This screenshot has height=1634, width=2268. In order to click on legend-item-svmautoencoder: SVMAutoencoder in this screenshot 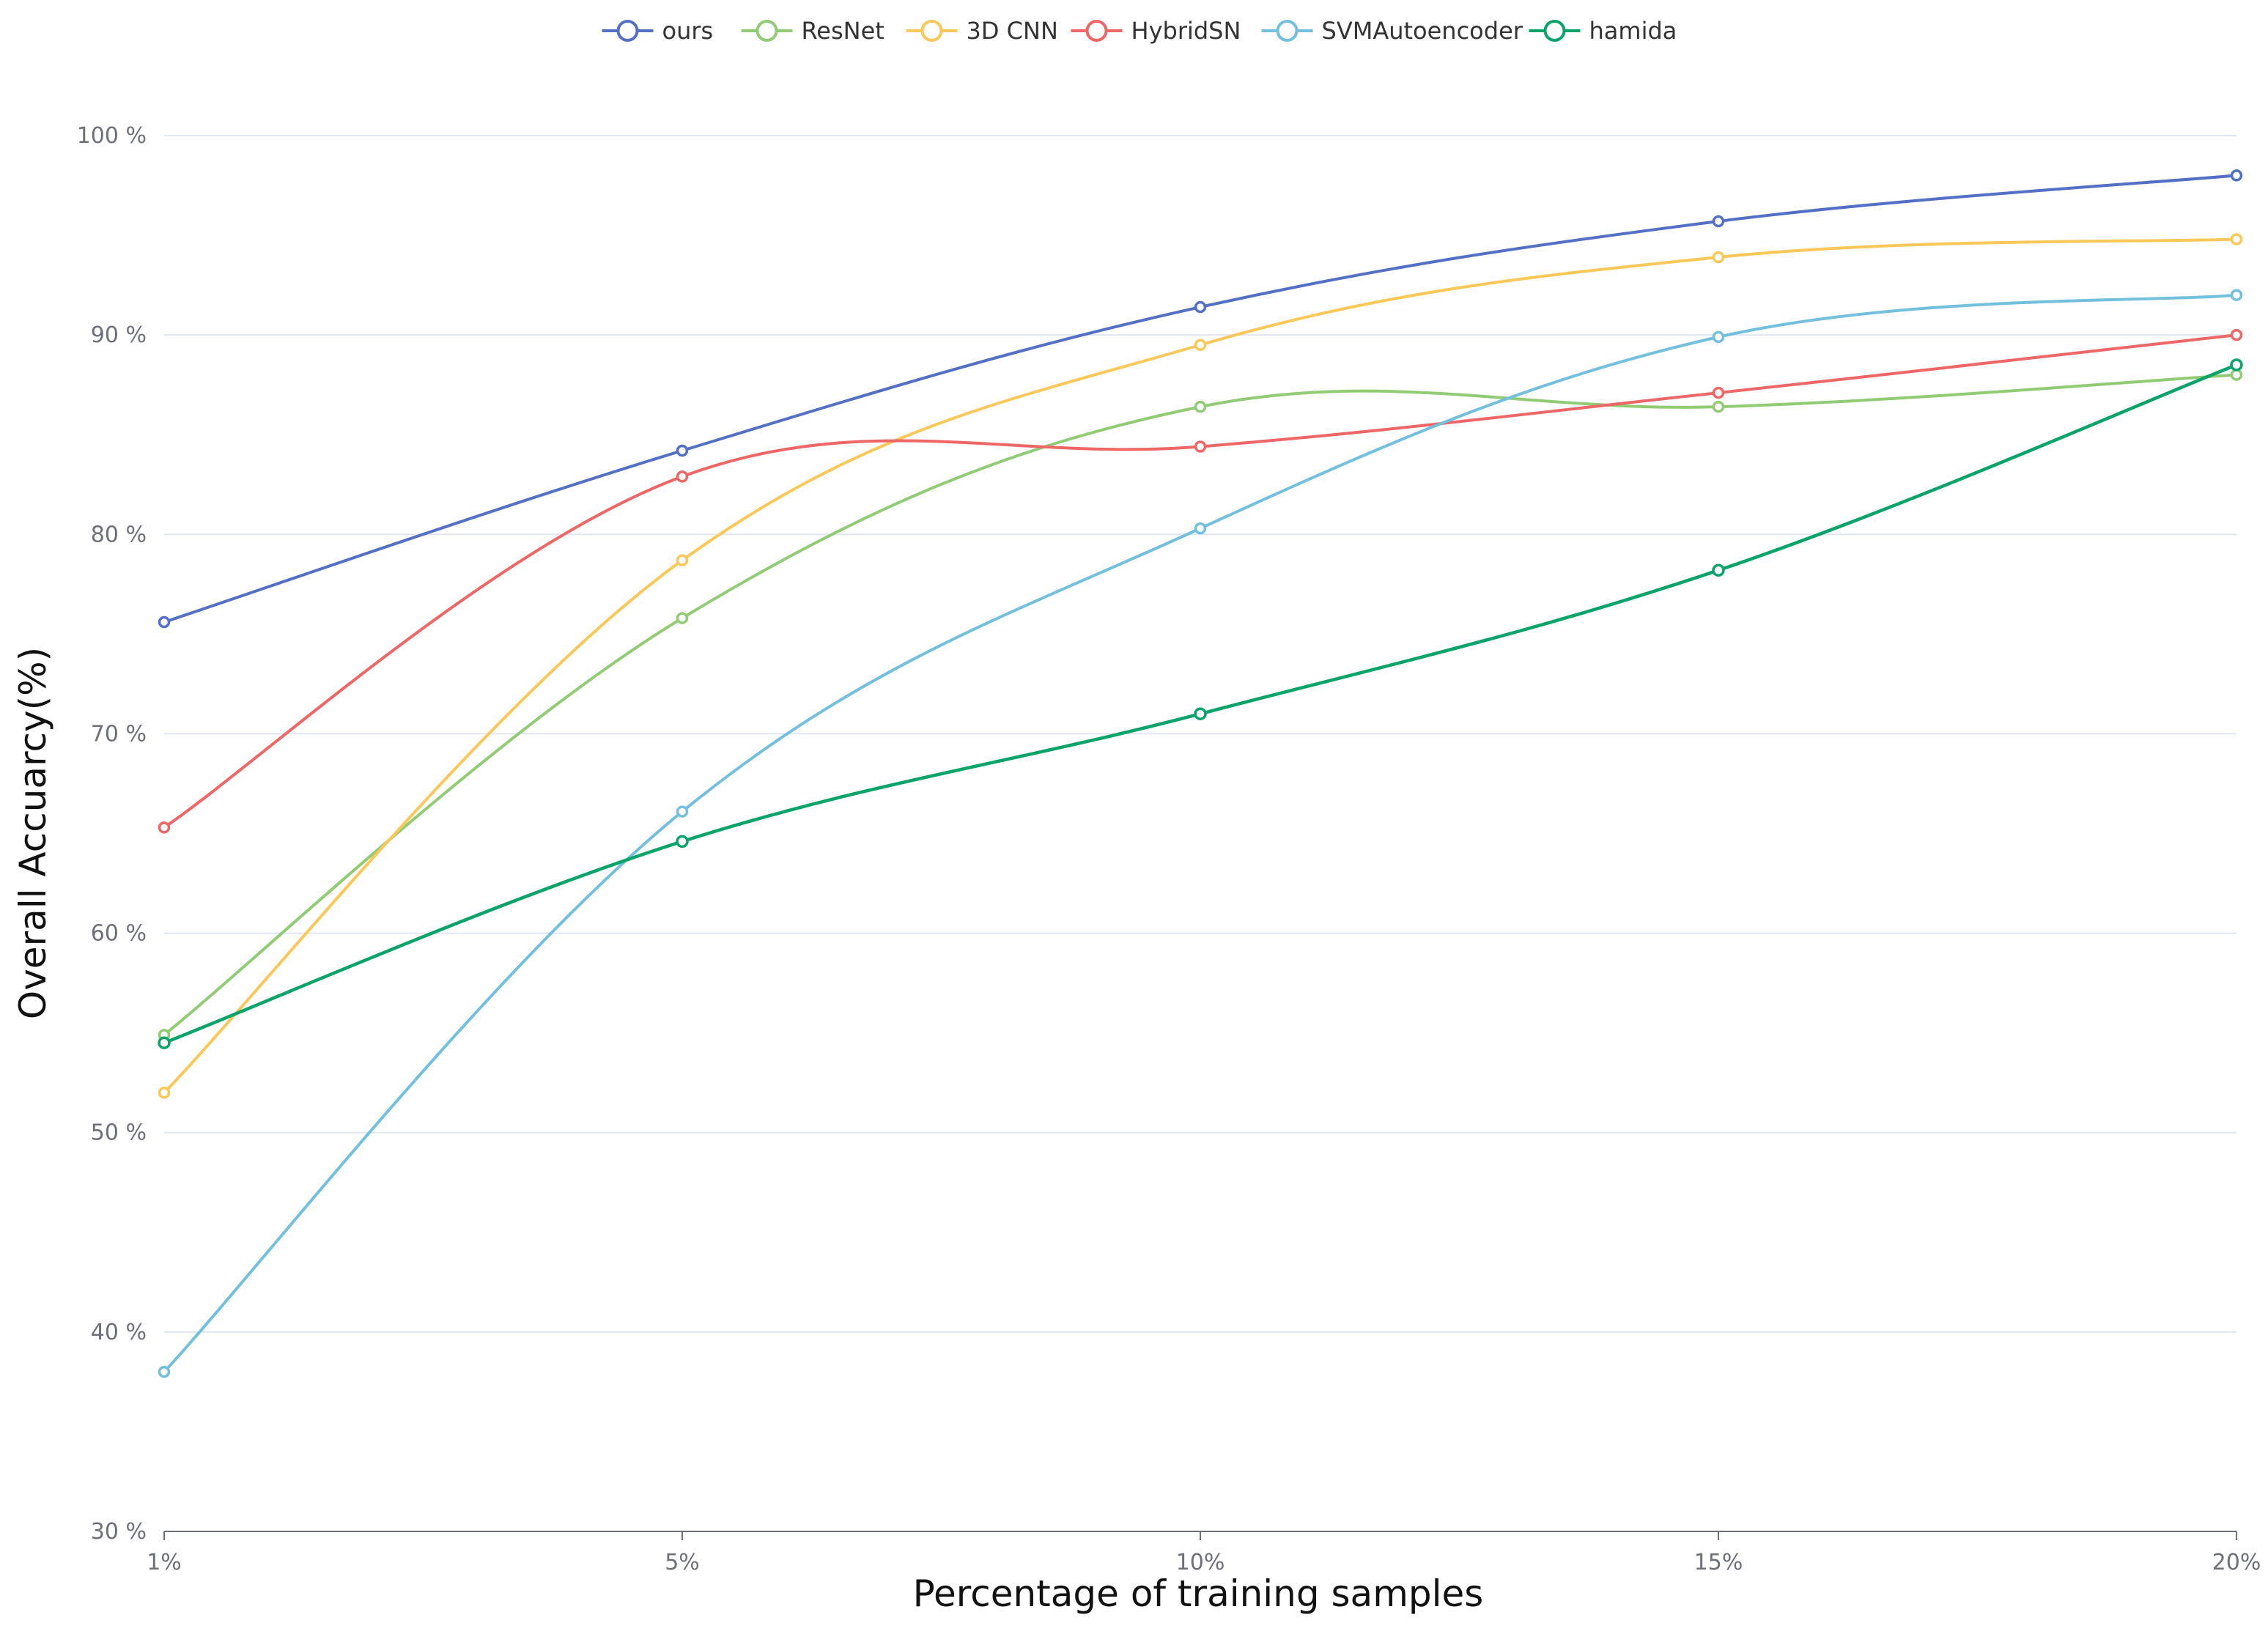, I will do `click(1392, 31)`.